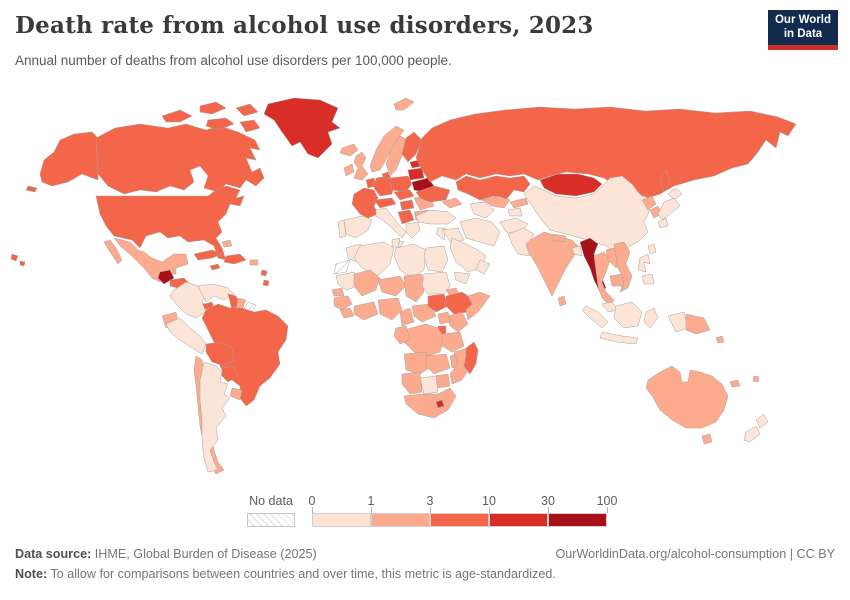  Describe the element at coordinates (619, 338) in the screenshot. I see `country-indonesia-java` at that location.